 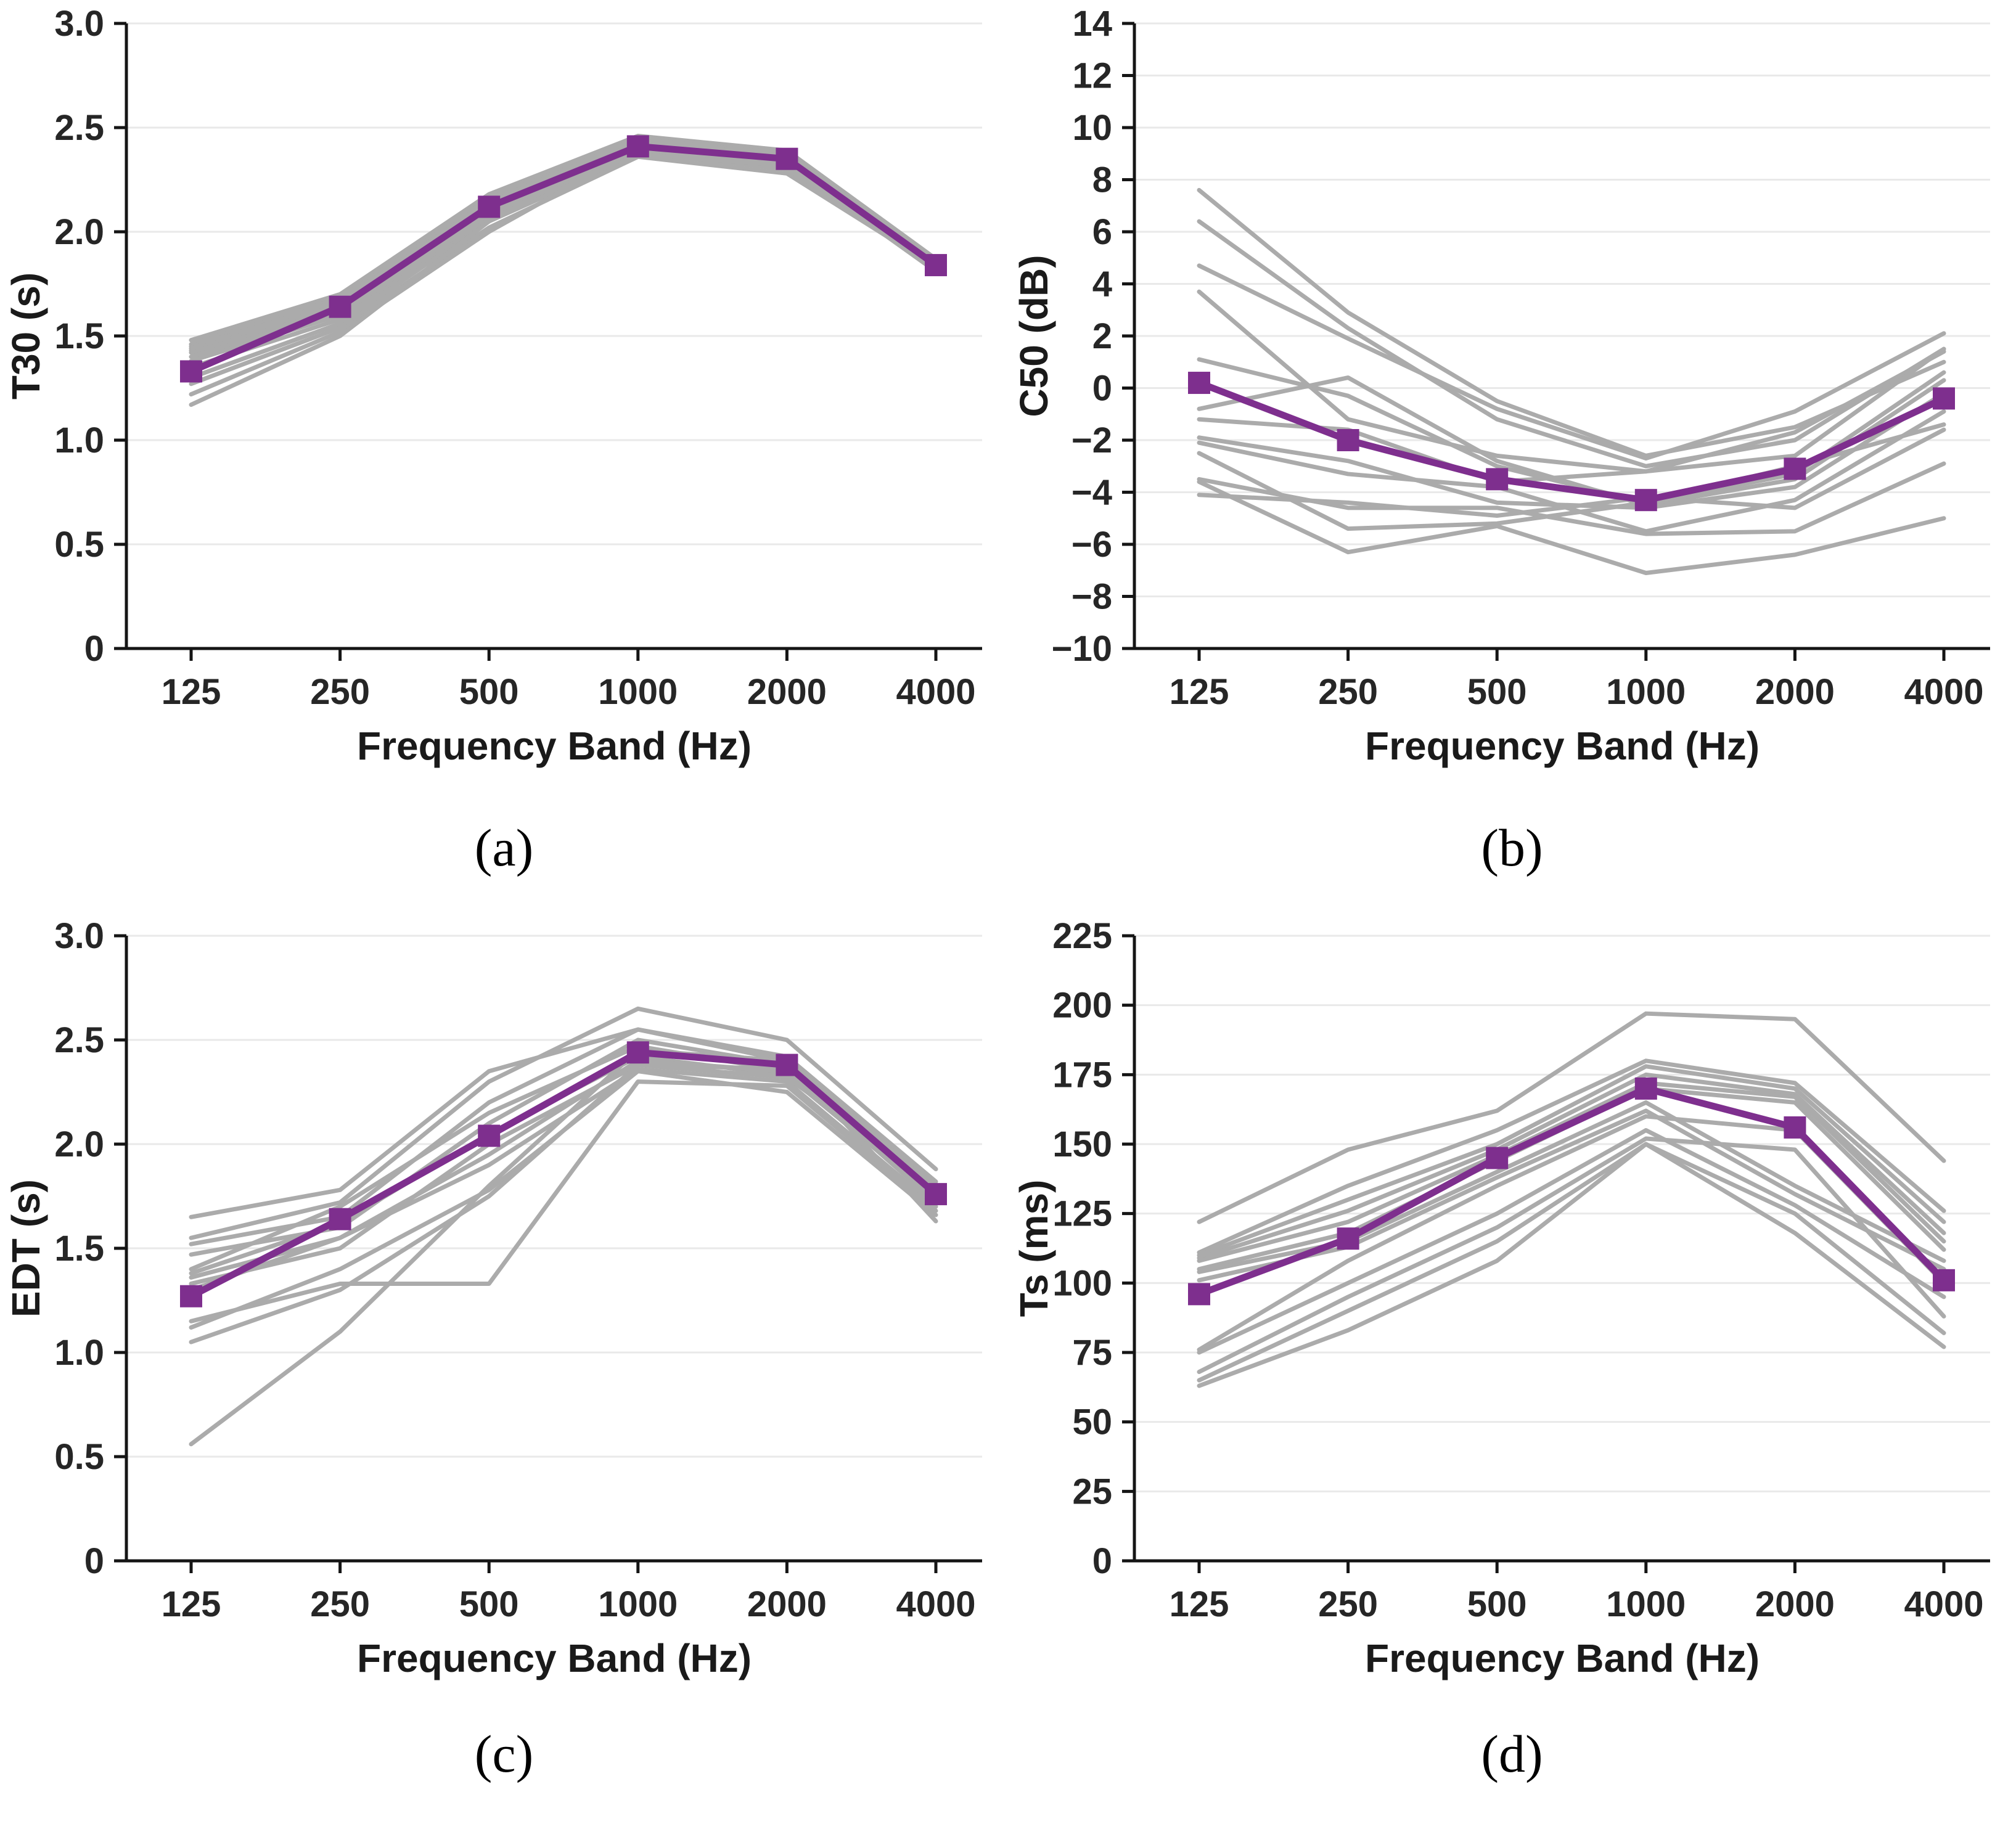 I want to click on svg-text: 8, so click(x=1102, y=180).